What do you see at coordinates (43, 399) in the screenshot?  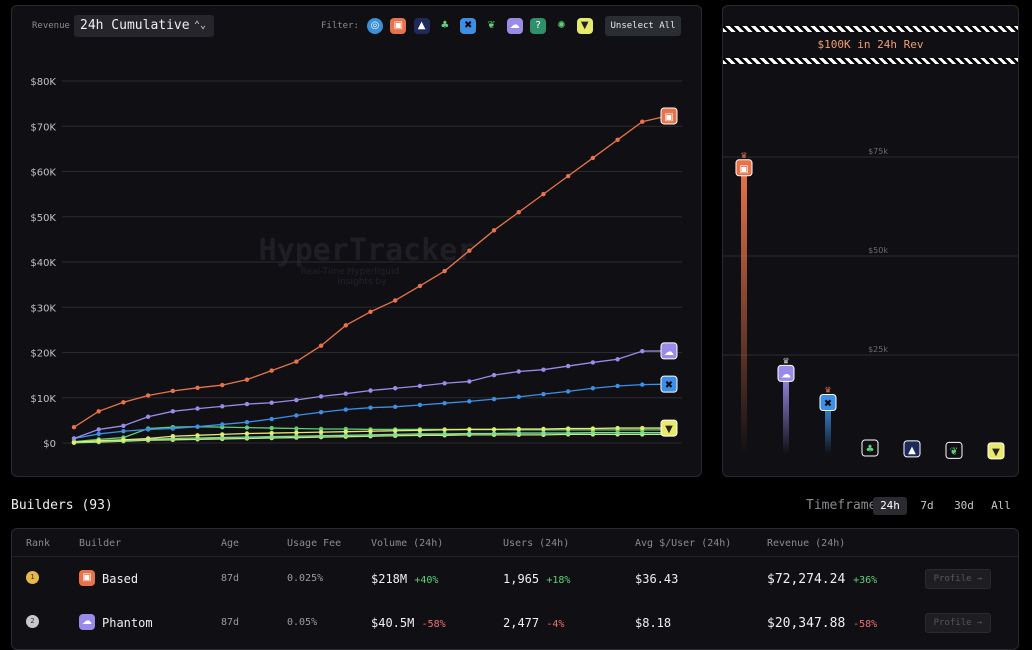 I see `y-tick-label: $10K` at bounding box center [43, 399].